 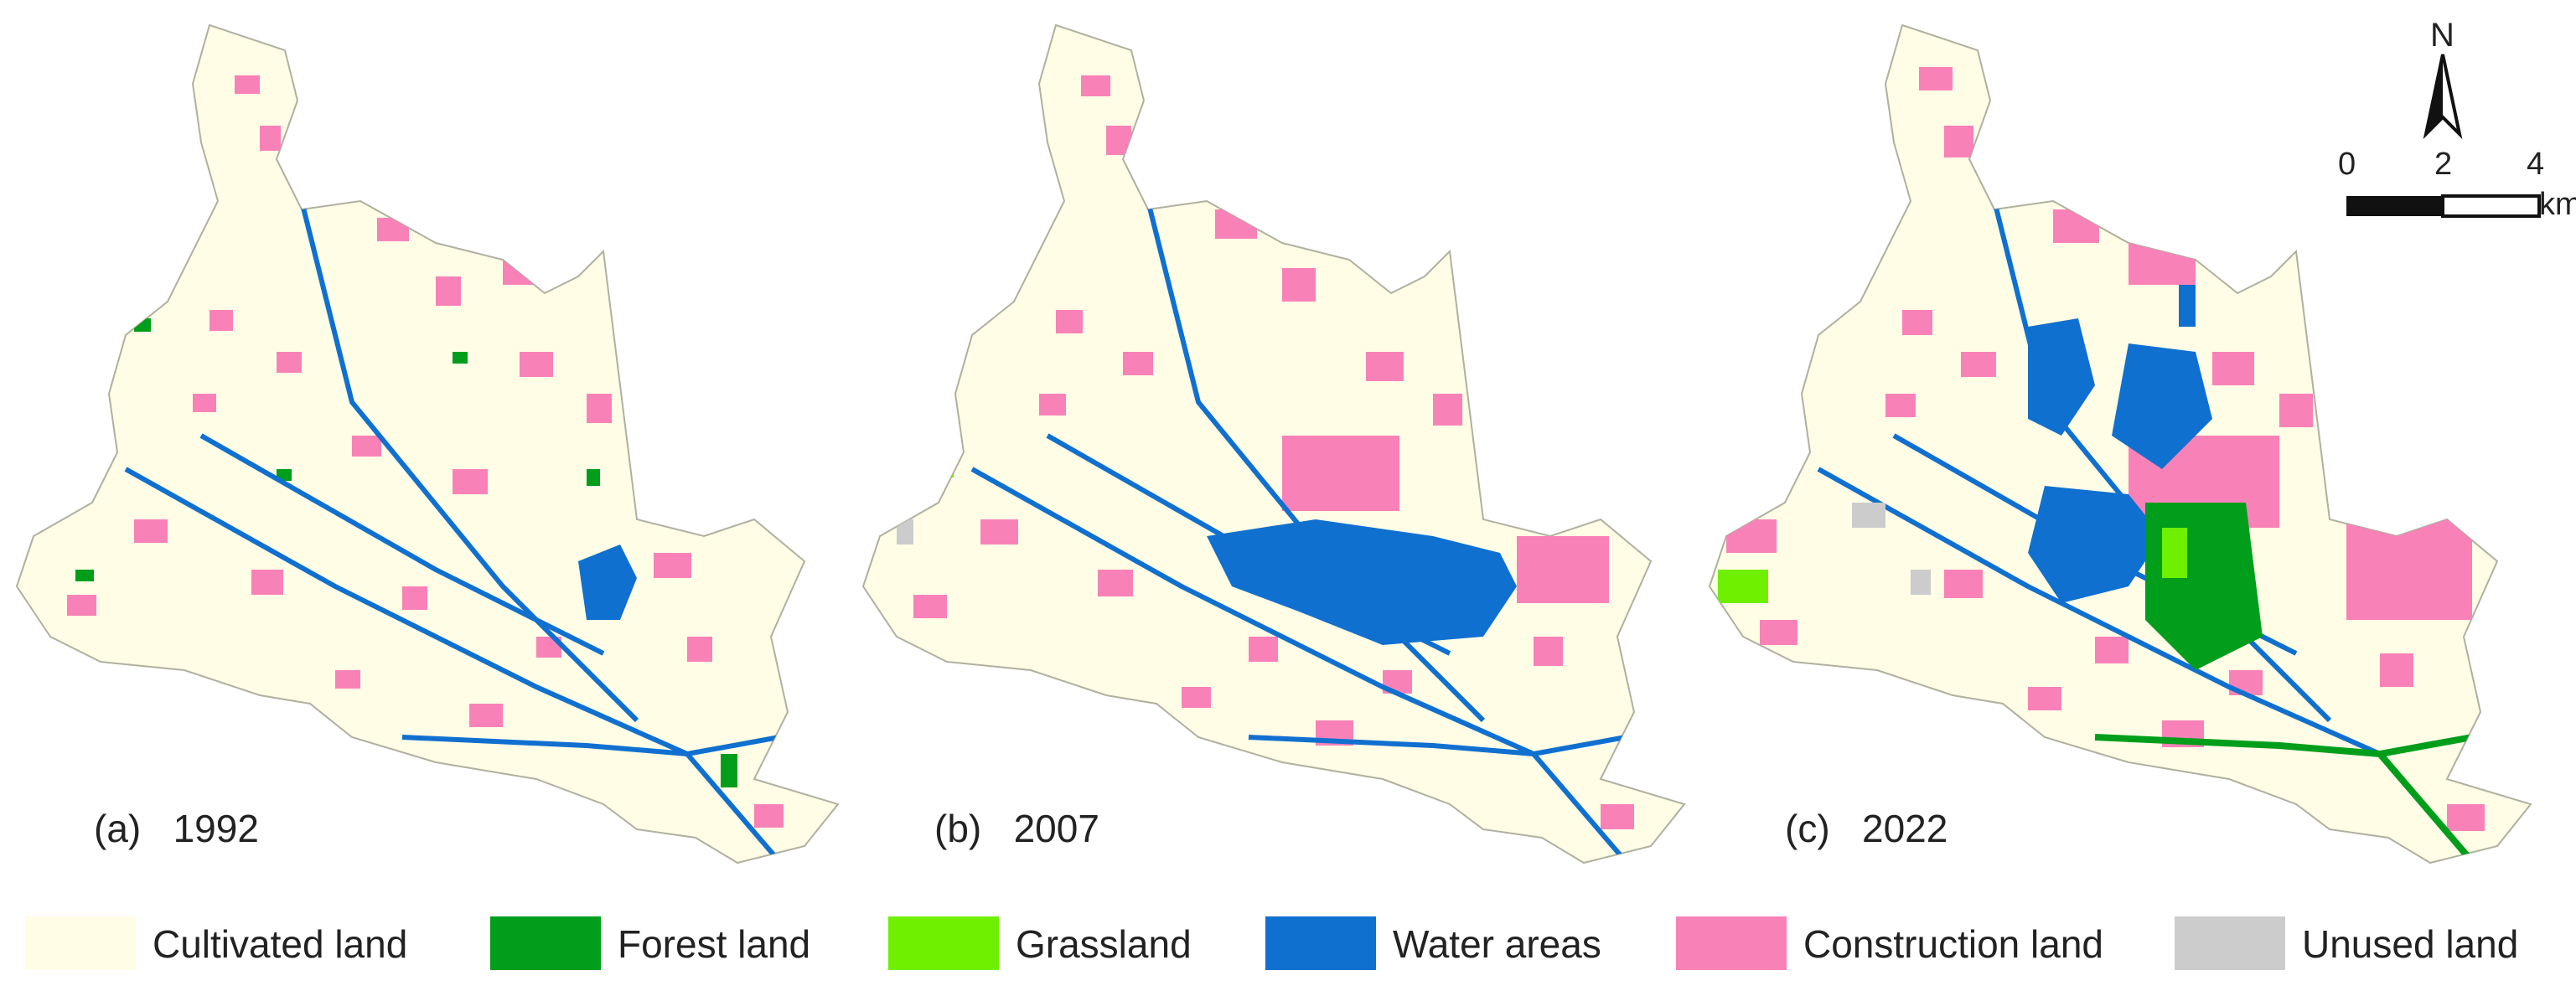 What do you see at coordinates (1866, 828) in the screenshot?
I see `panel-label-c: (c) 2022` at bounding box center [1866, 828].